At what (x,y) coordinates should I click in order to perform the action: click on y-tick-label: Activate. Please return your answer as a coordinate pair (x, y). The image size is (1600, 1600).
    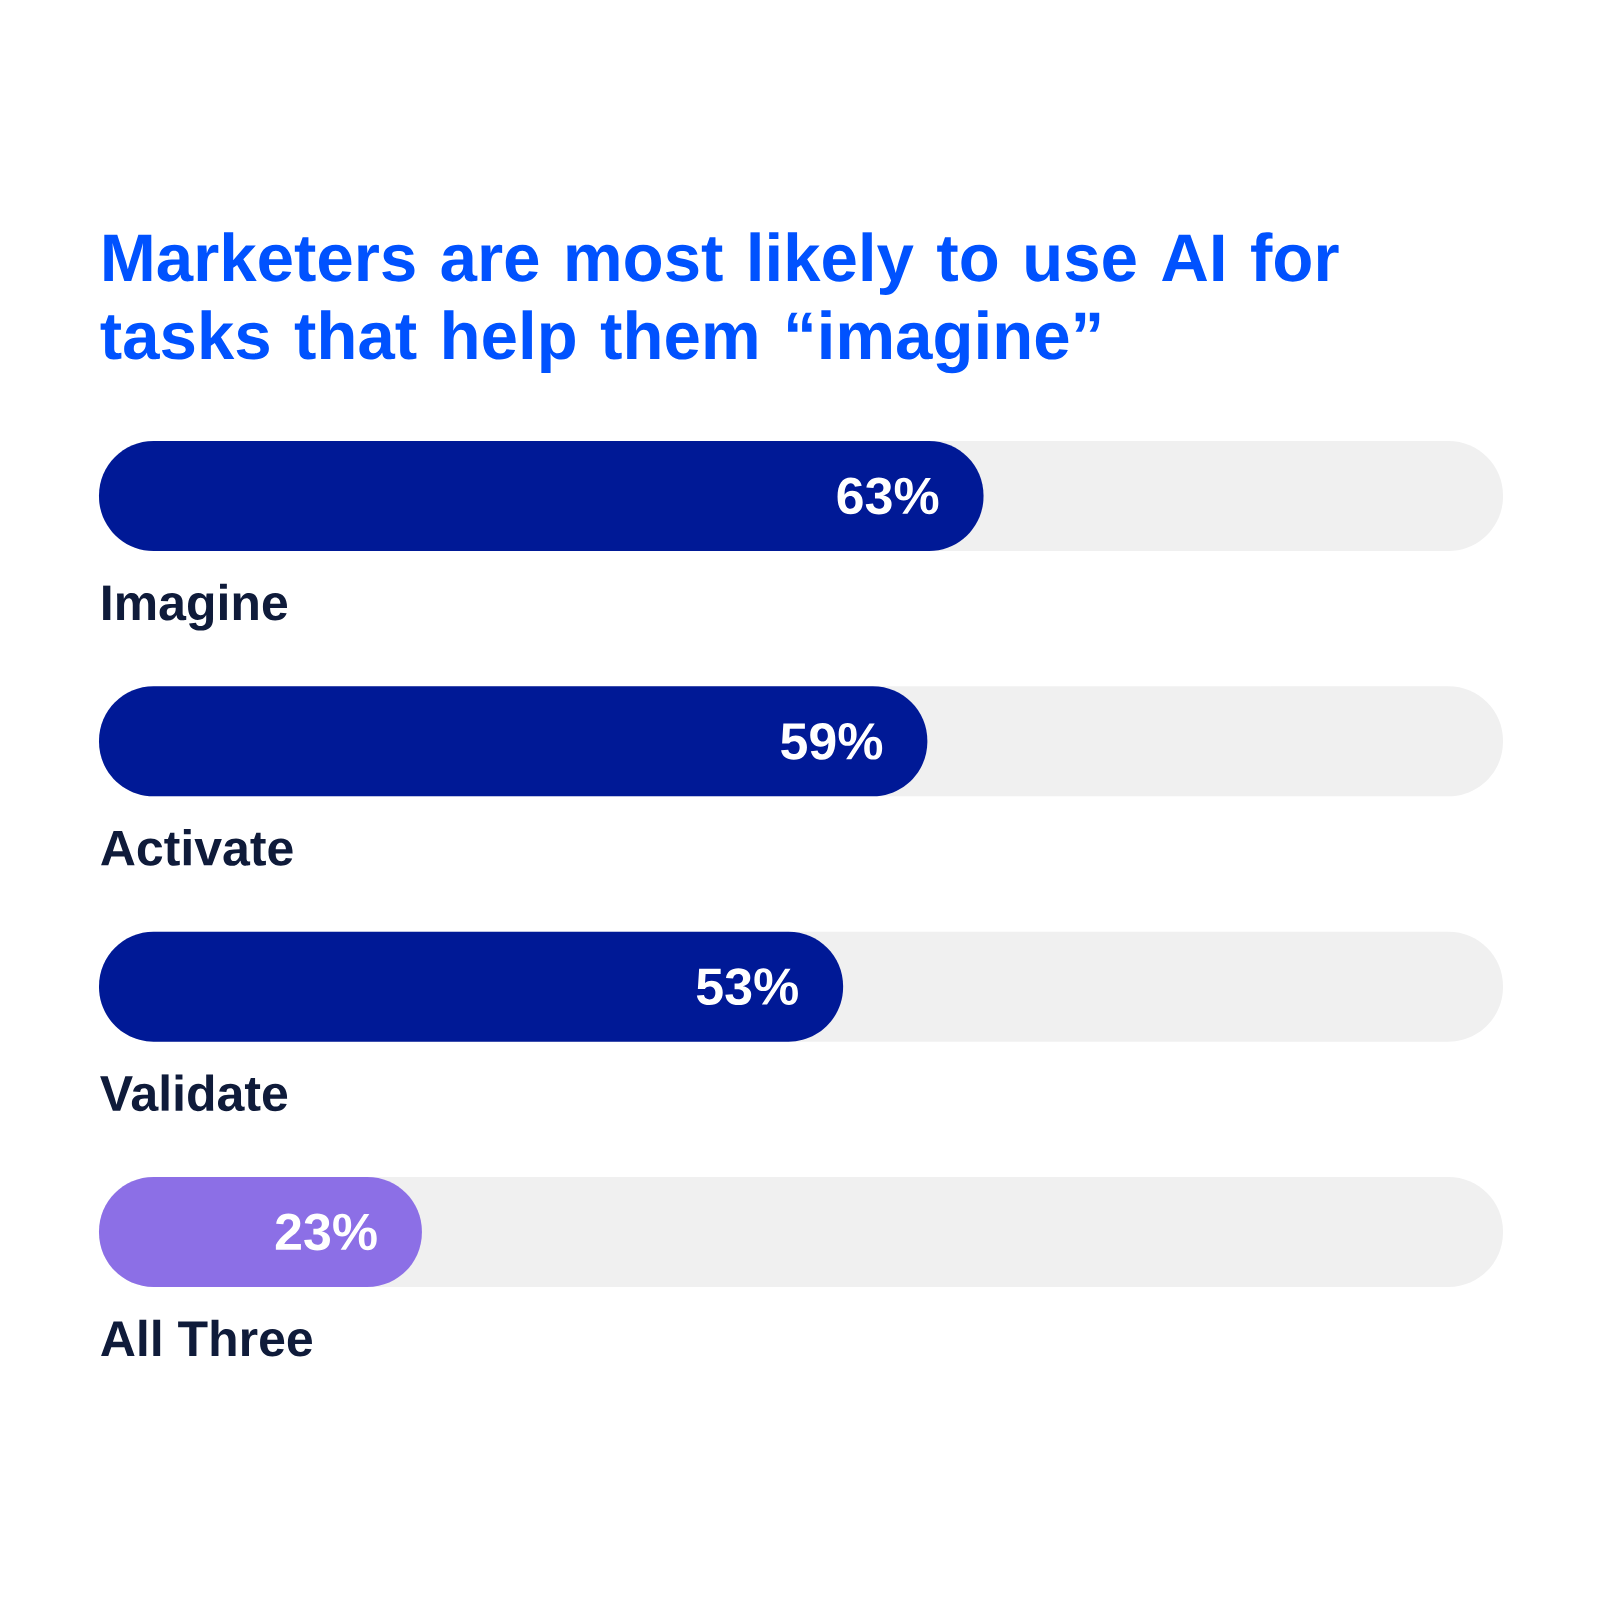
    Looking at the image, I should click on (197, 847).